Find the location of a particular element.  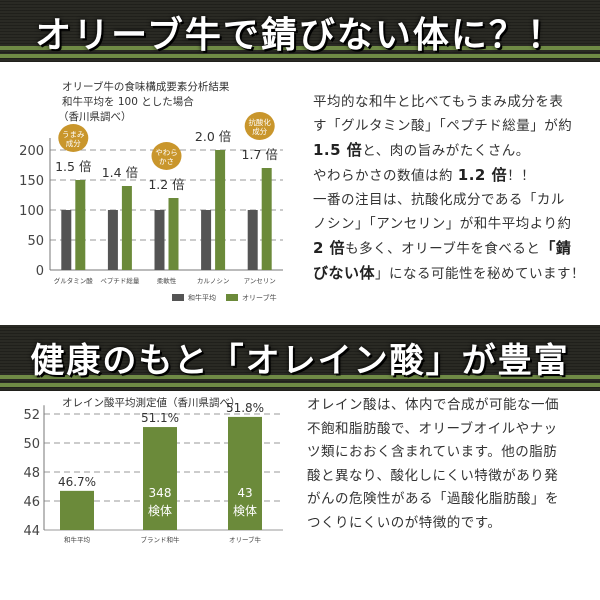

x-category-label: アンセリン is located at coordinates (260, 281).